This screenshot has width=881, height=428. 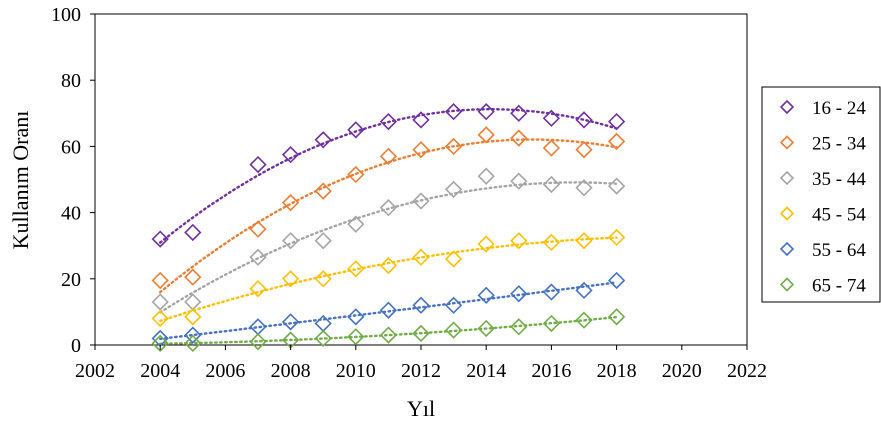 I want to click on y-tick-label: 0, so click(x=76, y=346).